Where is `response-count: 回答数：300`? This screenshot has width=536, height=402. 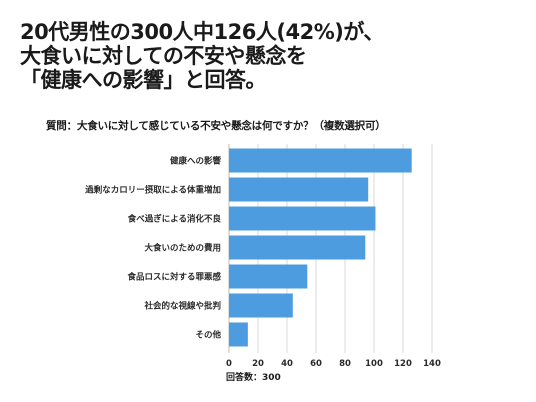
response-count: 回答数：300 is located at coordinates (253, 378).